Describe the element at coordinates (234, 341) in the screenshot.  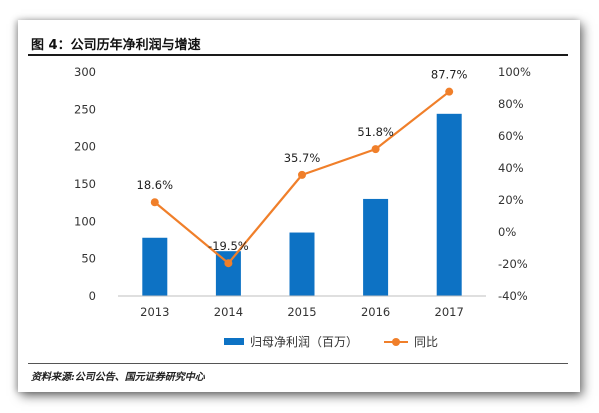
I see `legend-swatch-bar` at that location.